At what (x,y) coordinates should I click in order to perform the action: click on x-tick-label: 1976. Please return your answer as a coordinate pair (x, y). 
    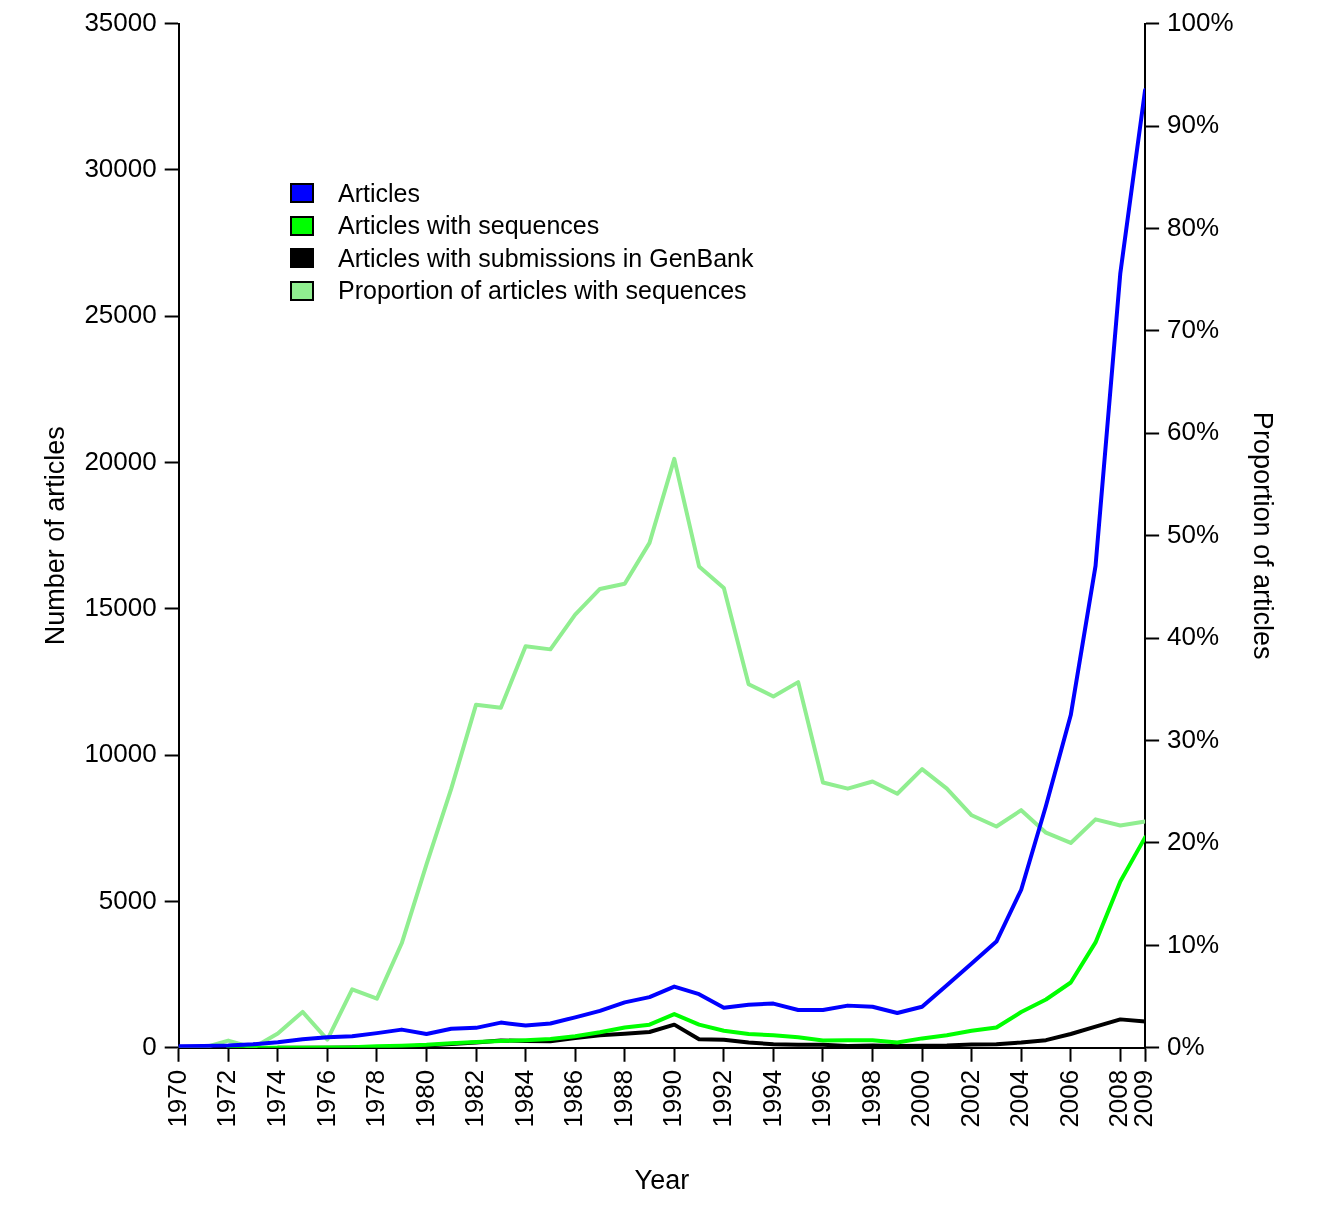
    Looking at the image, I should click on (325, 1098).